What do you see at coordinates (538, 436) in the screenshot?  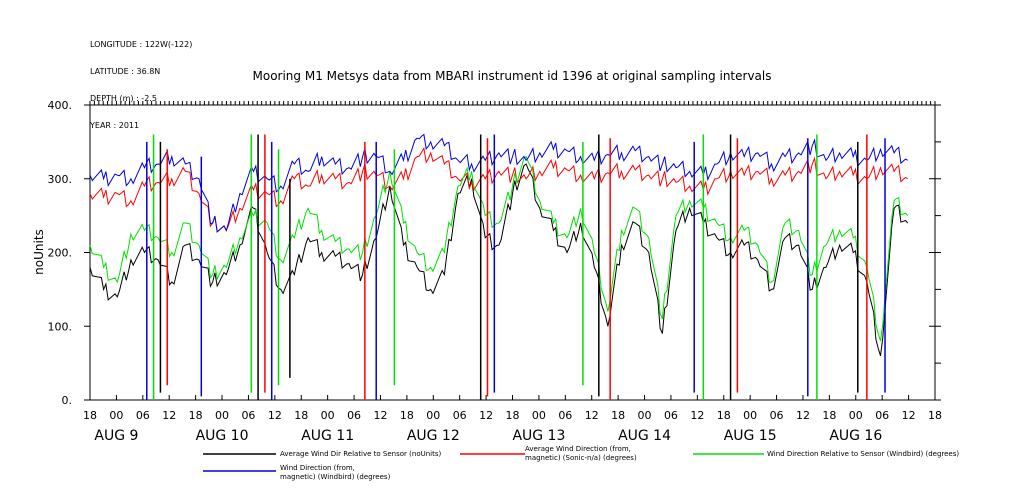 I see `x-day-label: AUG 13` at bounding box center [538, 436].